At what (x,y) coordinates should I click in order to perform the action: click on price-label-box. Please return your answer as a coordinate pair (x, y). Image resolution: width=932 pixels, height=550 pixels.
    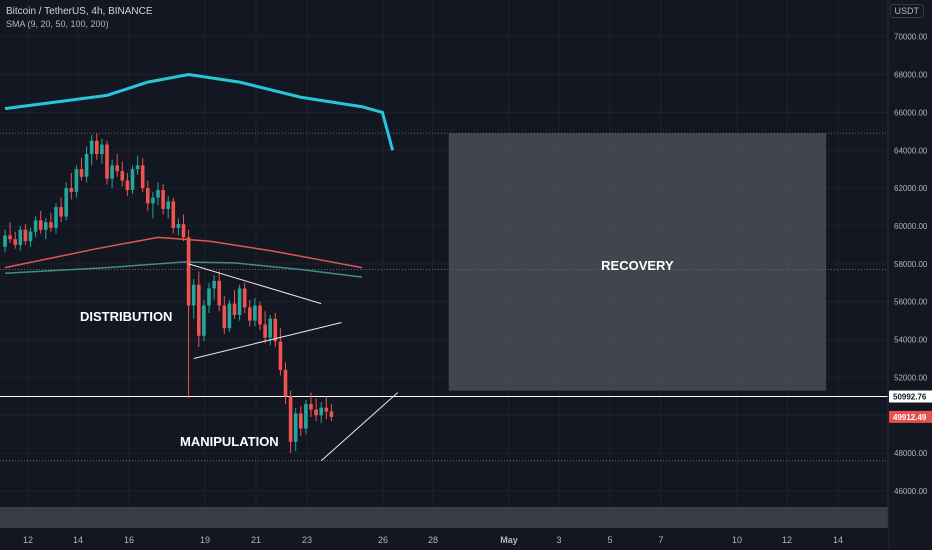
    Looking at the image, I should click on (910, 396).